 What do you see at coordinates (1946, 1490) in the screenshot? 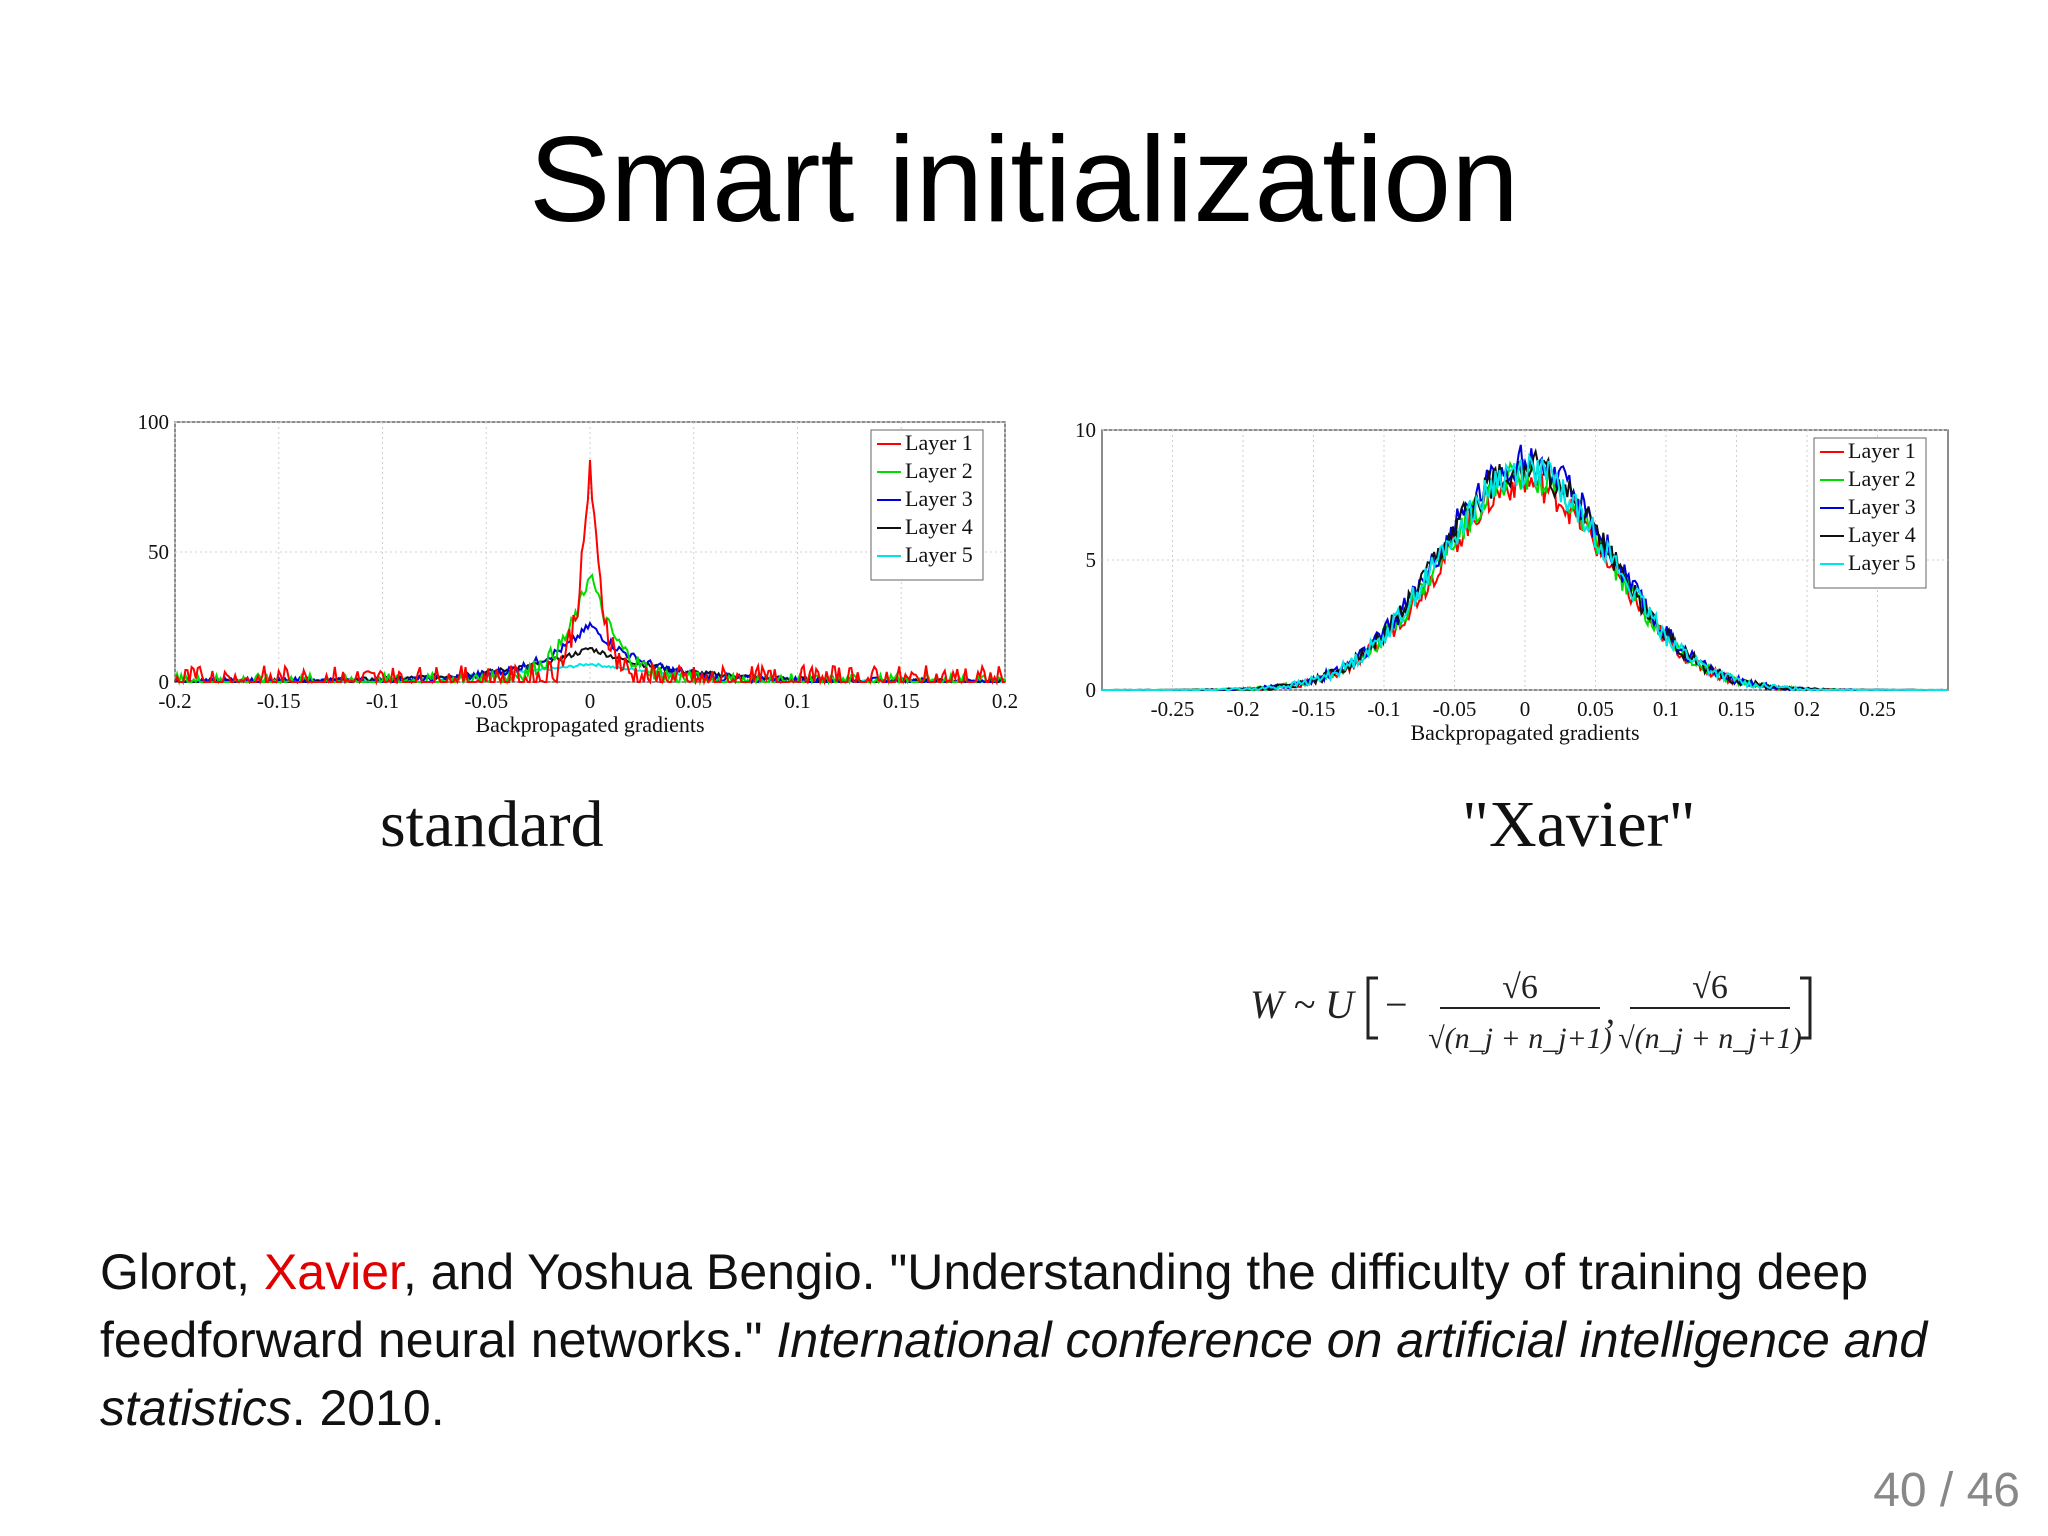
I see `page-number: 40 / 46` at bounding box center [1946, 1490].